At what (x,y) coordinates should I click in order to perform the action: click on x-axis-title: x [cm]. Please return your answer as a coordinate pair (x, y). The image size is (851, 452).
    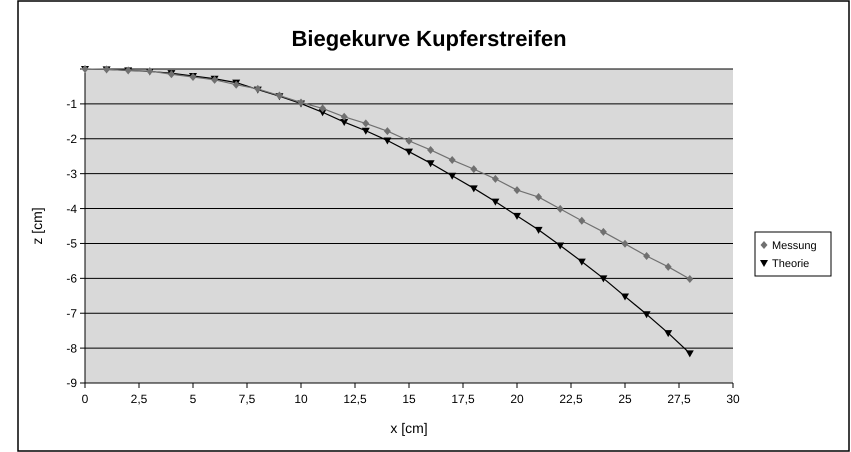
    Looking at the image, I should click on (409, 428).